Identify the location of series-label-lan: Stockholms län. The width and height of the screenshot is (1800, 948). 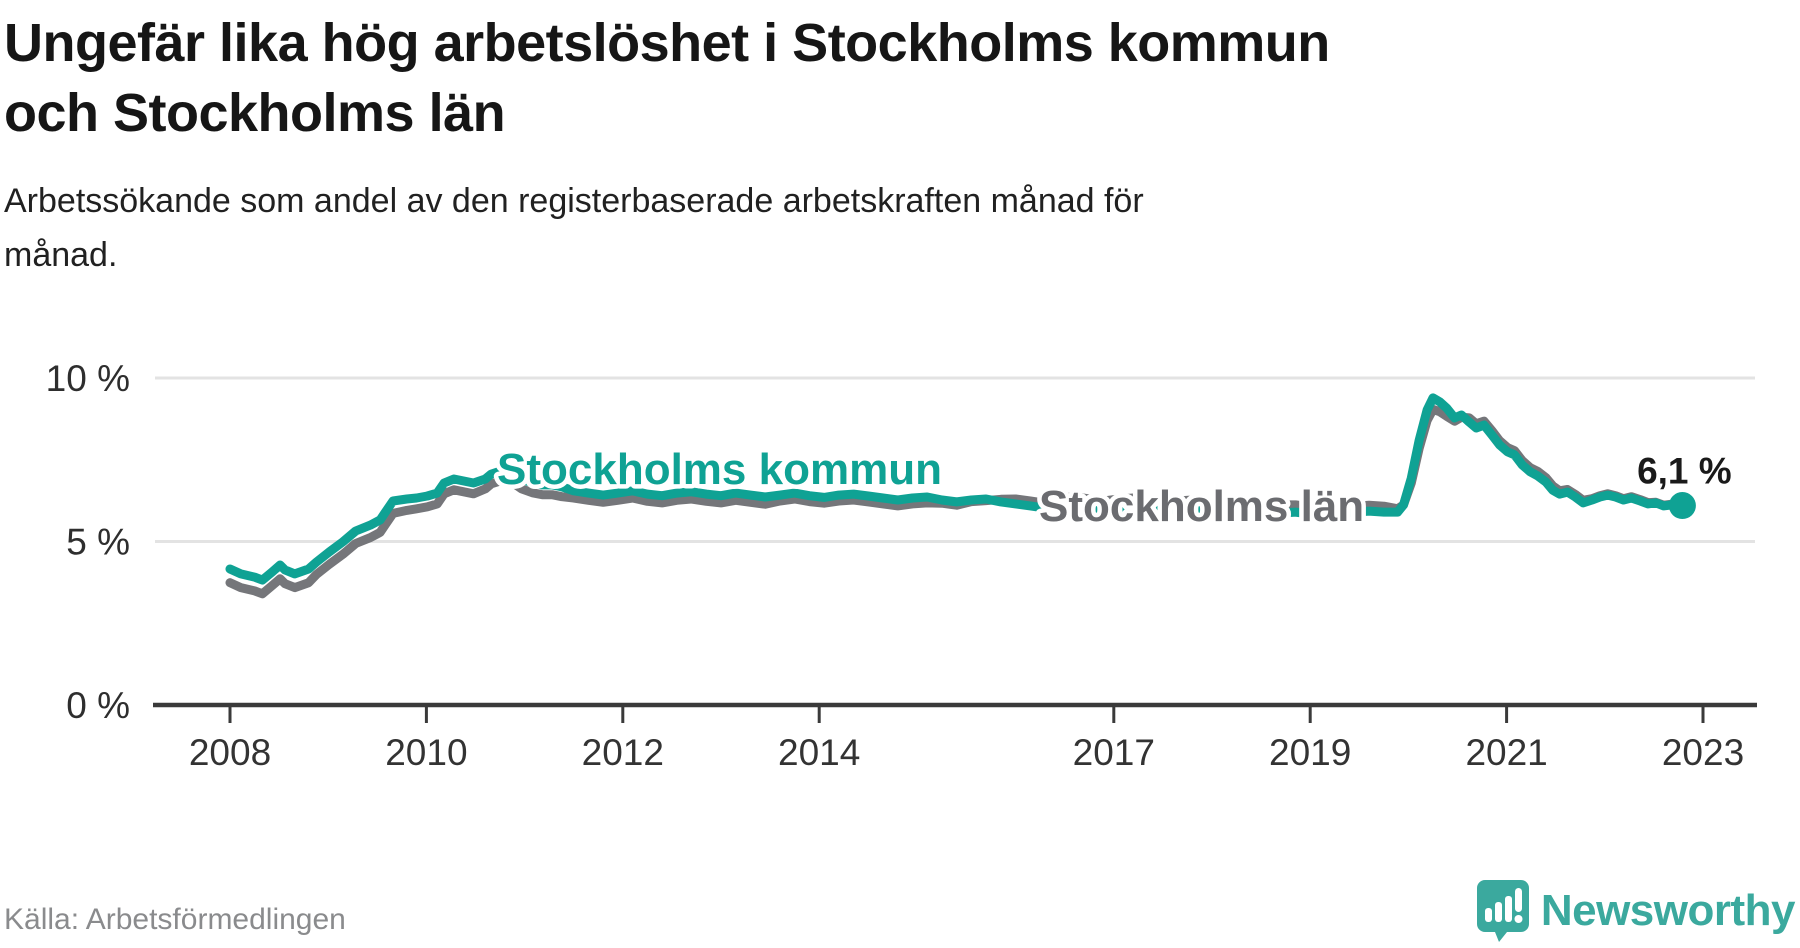
(1201, 506).